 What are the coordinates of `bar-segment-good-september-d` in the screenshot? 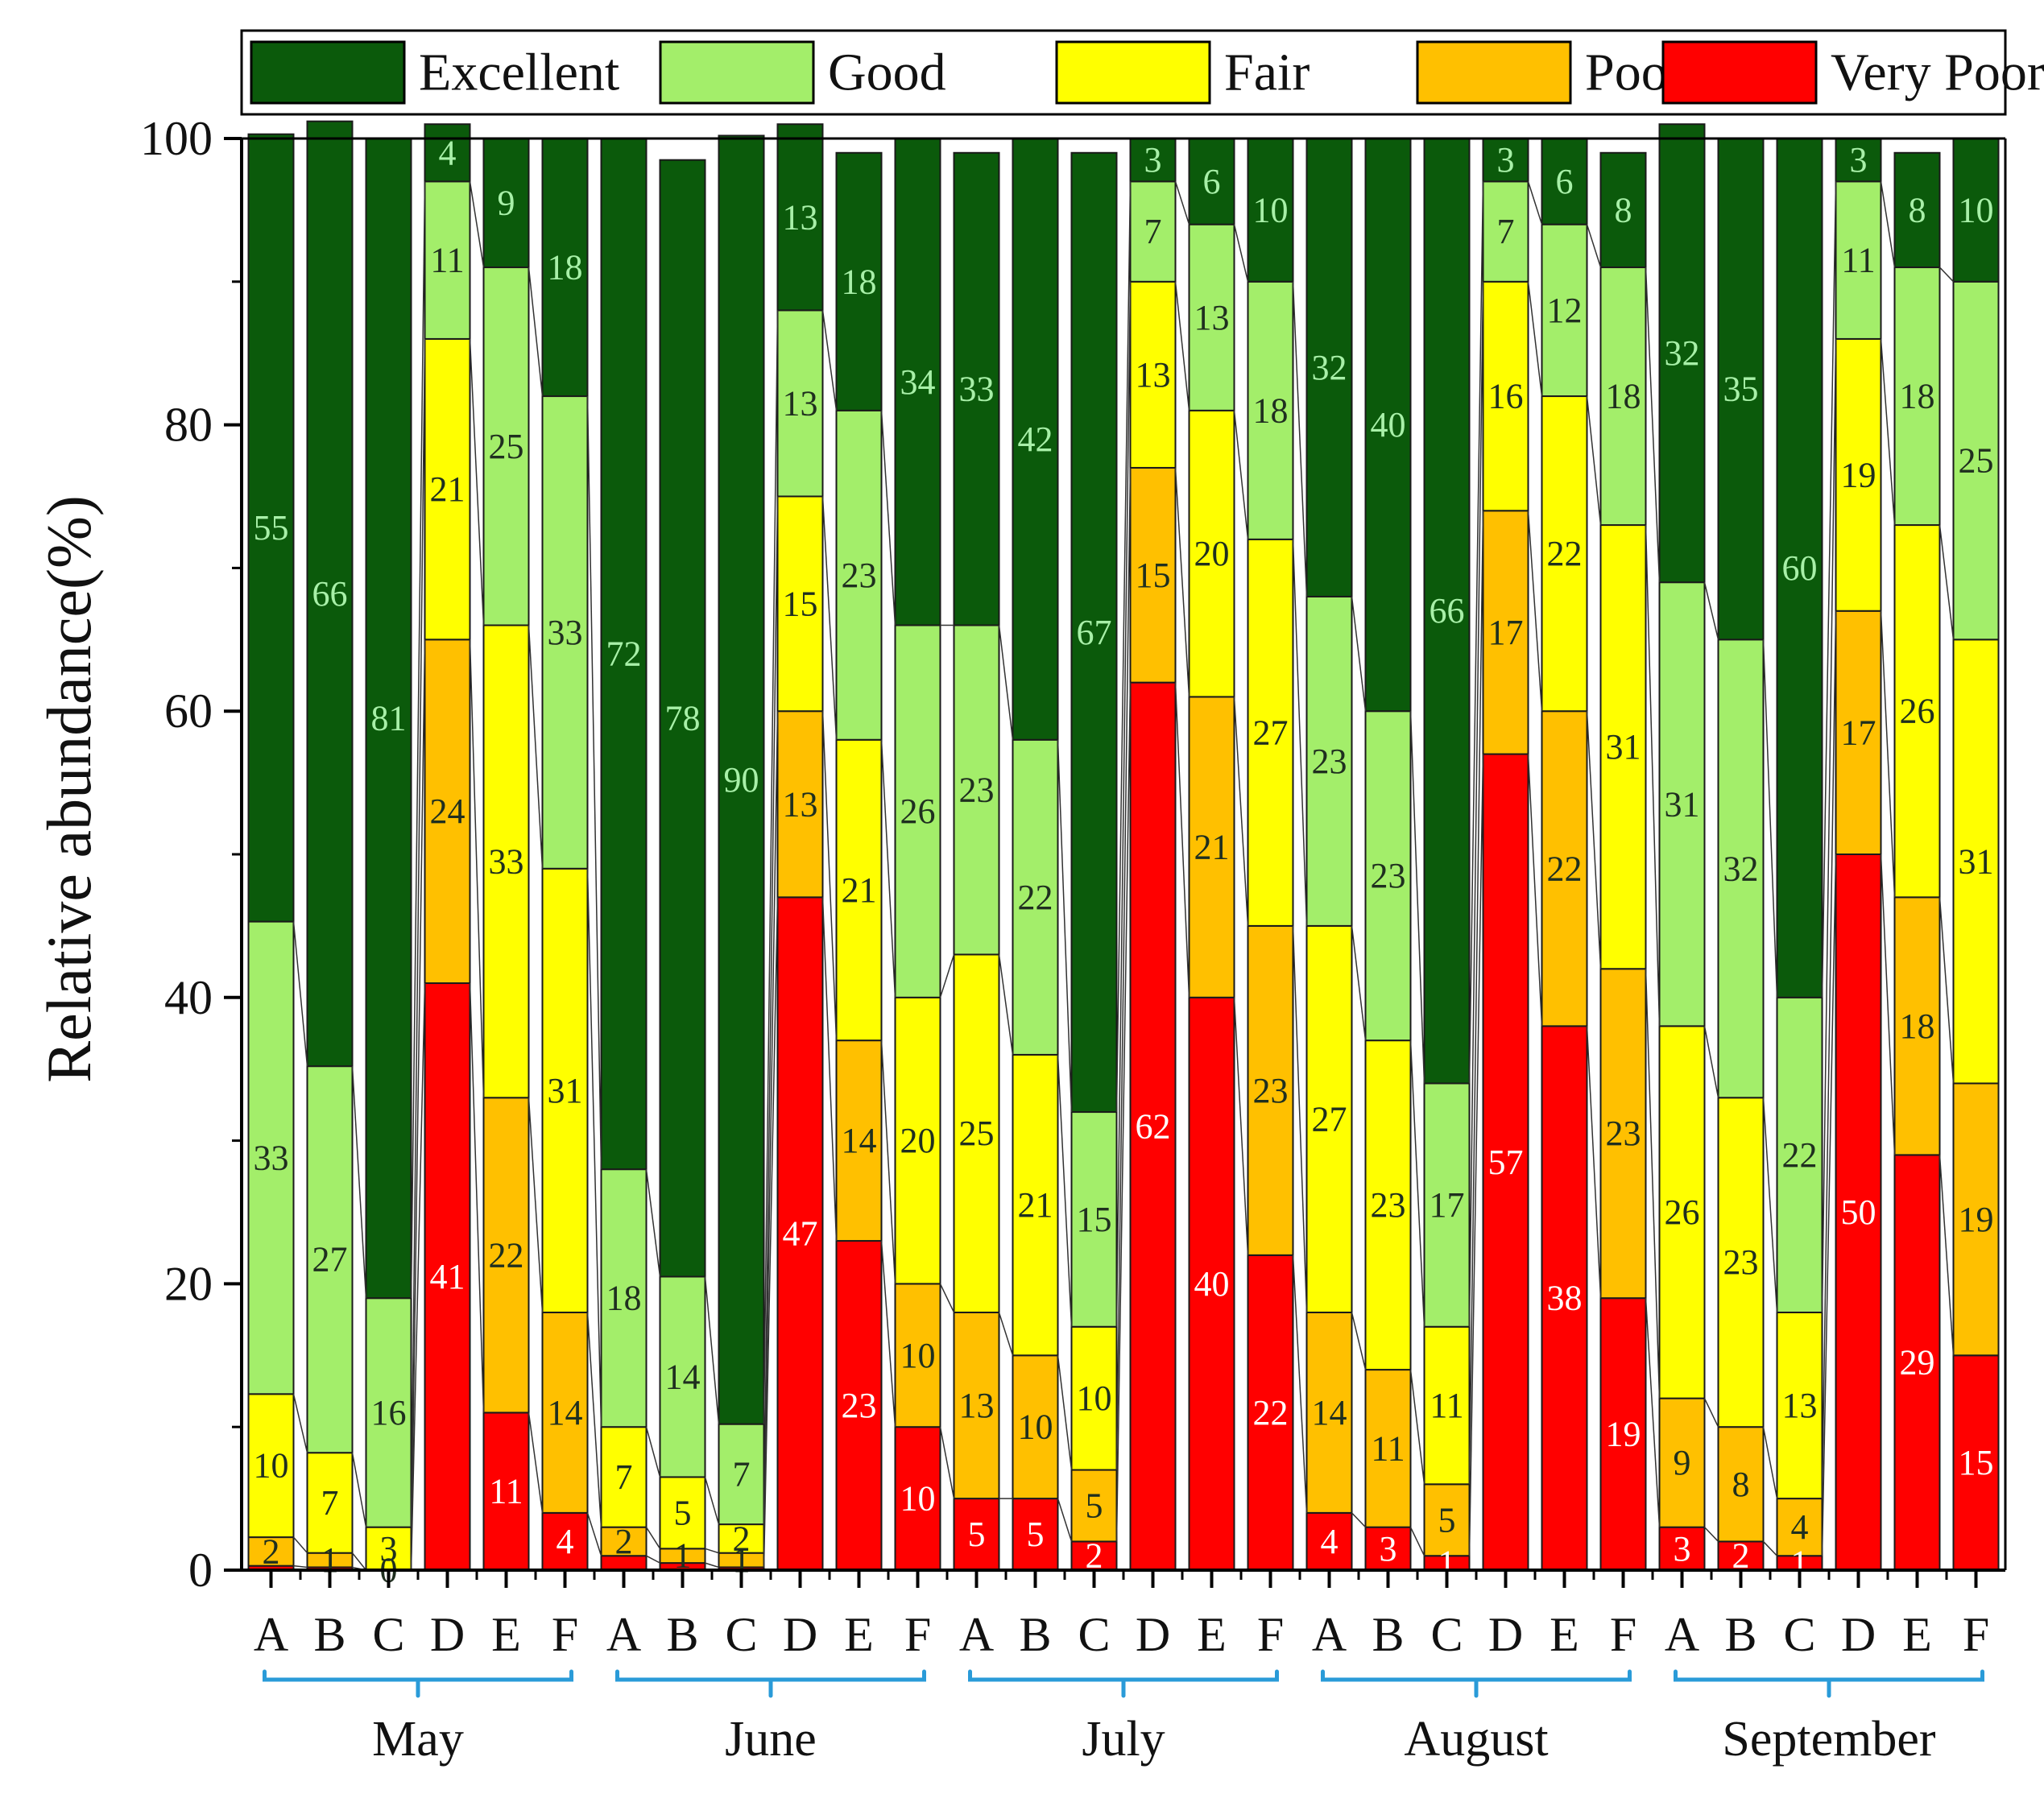 It's located at (1858, 260).